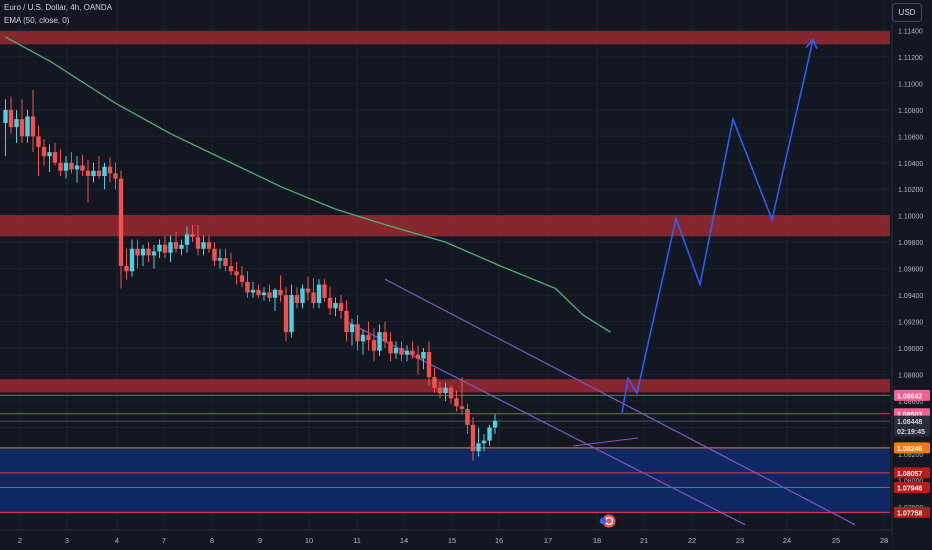 Image resolution: width=932 pixels, height=550 pixels. What do you see at coordinates (912, 275) in the screenshot?
I see `price-axis` at bounding box center [912, 275].